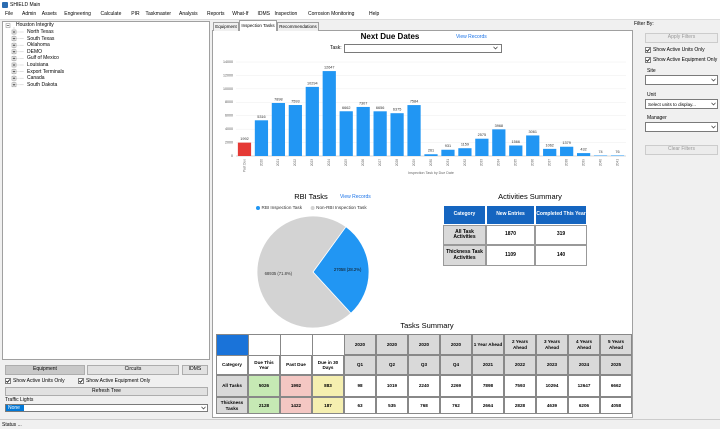 This screenshot has width=720, height=429. Describe the element at coordinates (681, 150) in the screenshot. I see `clear-filters-button: Clear Filters` at that location.